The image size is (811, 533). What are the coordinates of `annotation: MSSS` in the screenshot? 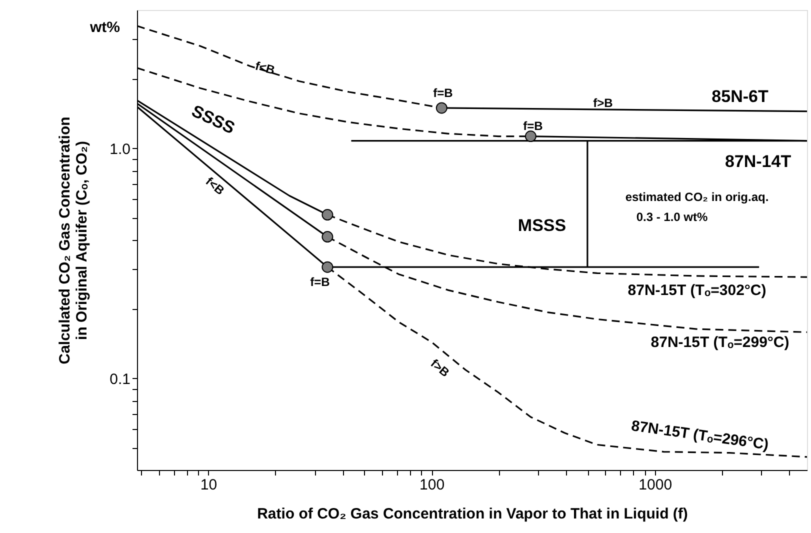 It's located at (542, 225).